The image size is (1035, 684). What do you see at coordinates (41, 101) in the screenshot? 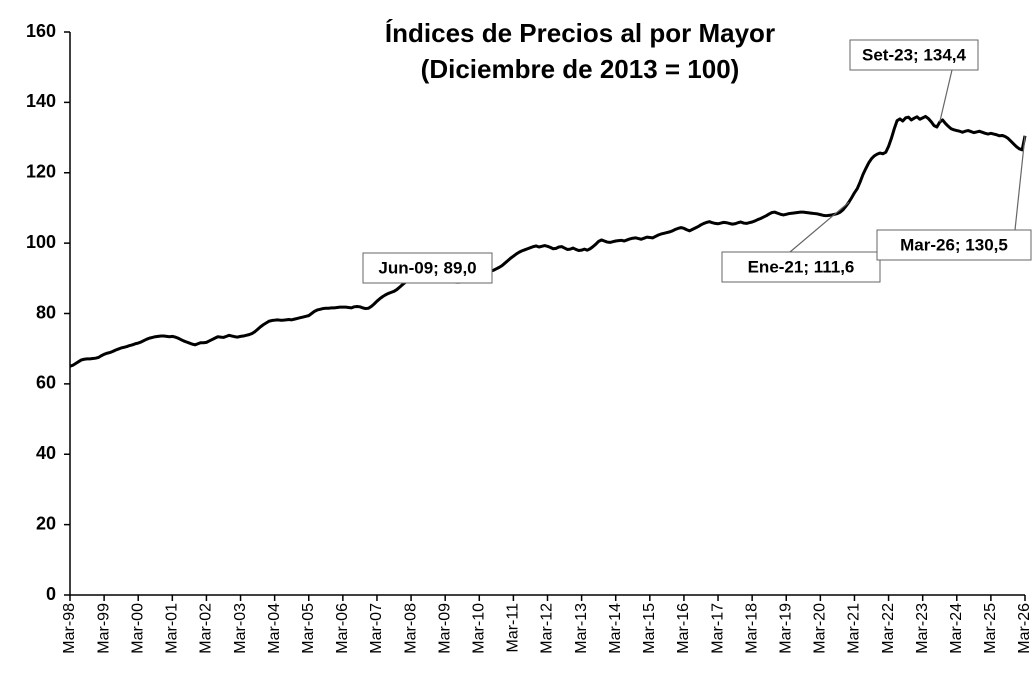
I see `y-tick-label: 140` at bounding box center [41, 101].